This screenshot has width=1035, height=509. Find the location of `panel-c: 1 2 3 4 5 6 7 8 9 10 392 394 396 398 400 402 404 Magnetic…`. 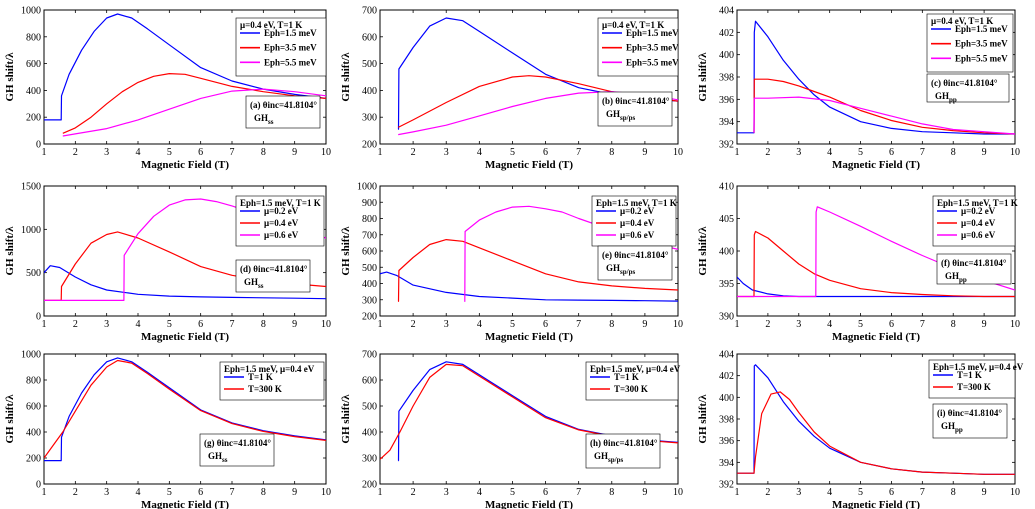

panel-c: 1 2 3 4 5 6 7 8 9 10 392 394 396 398 400 402 404 Magnetic… is located at coordinates (858, 89).